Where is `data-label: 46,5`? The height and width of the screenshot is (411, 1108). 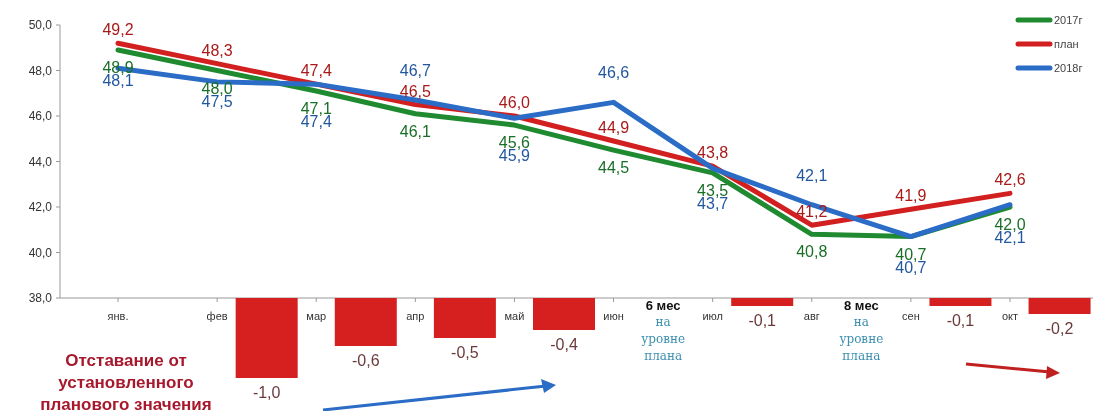 data-label: 46,5 is located at coordinates (415, 91).